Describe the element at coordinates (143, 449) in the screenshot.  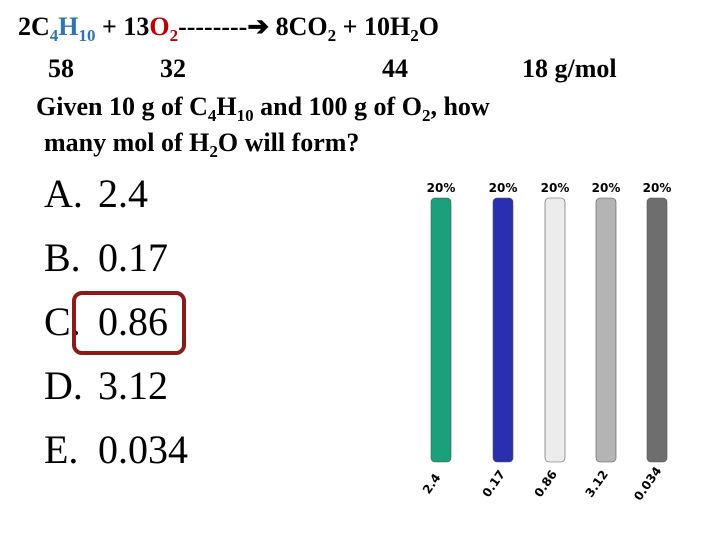
I see `answer-text: 0.034` at that location.